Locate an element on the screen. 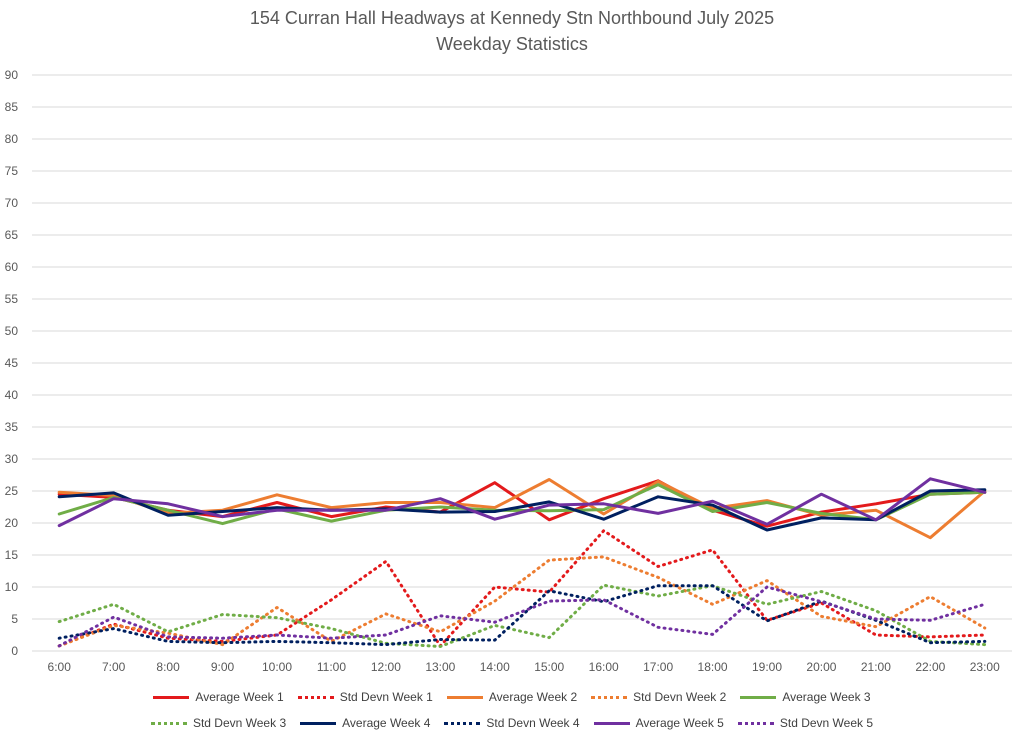 This screenshot has width=1024, height=735. legend-label: Average Week 2 is located at coordinates (533, 697).